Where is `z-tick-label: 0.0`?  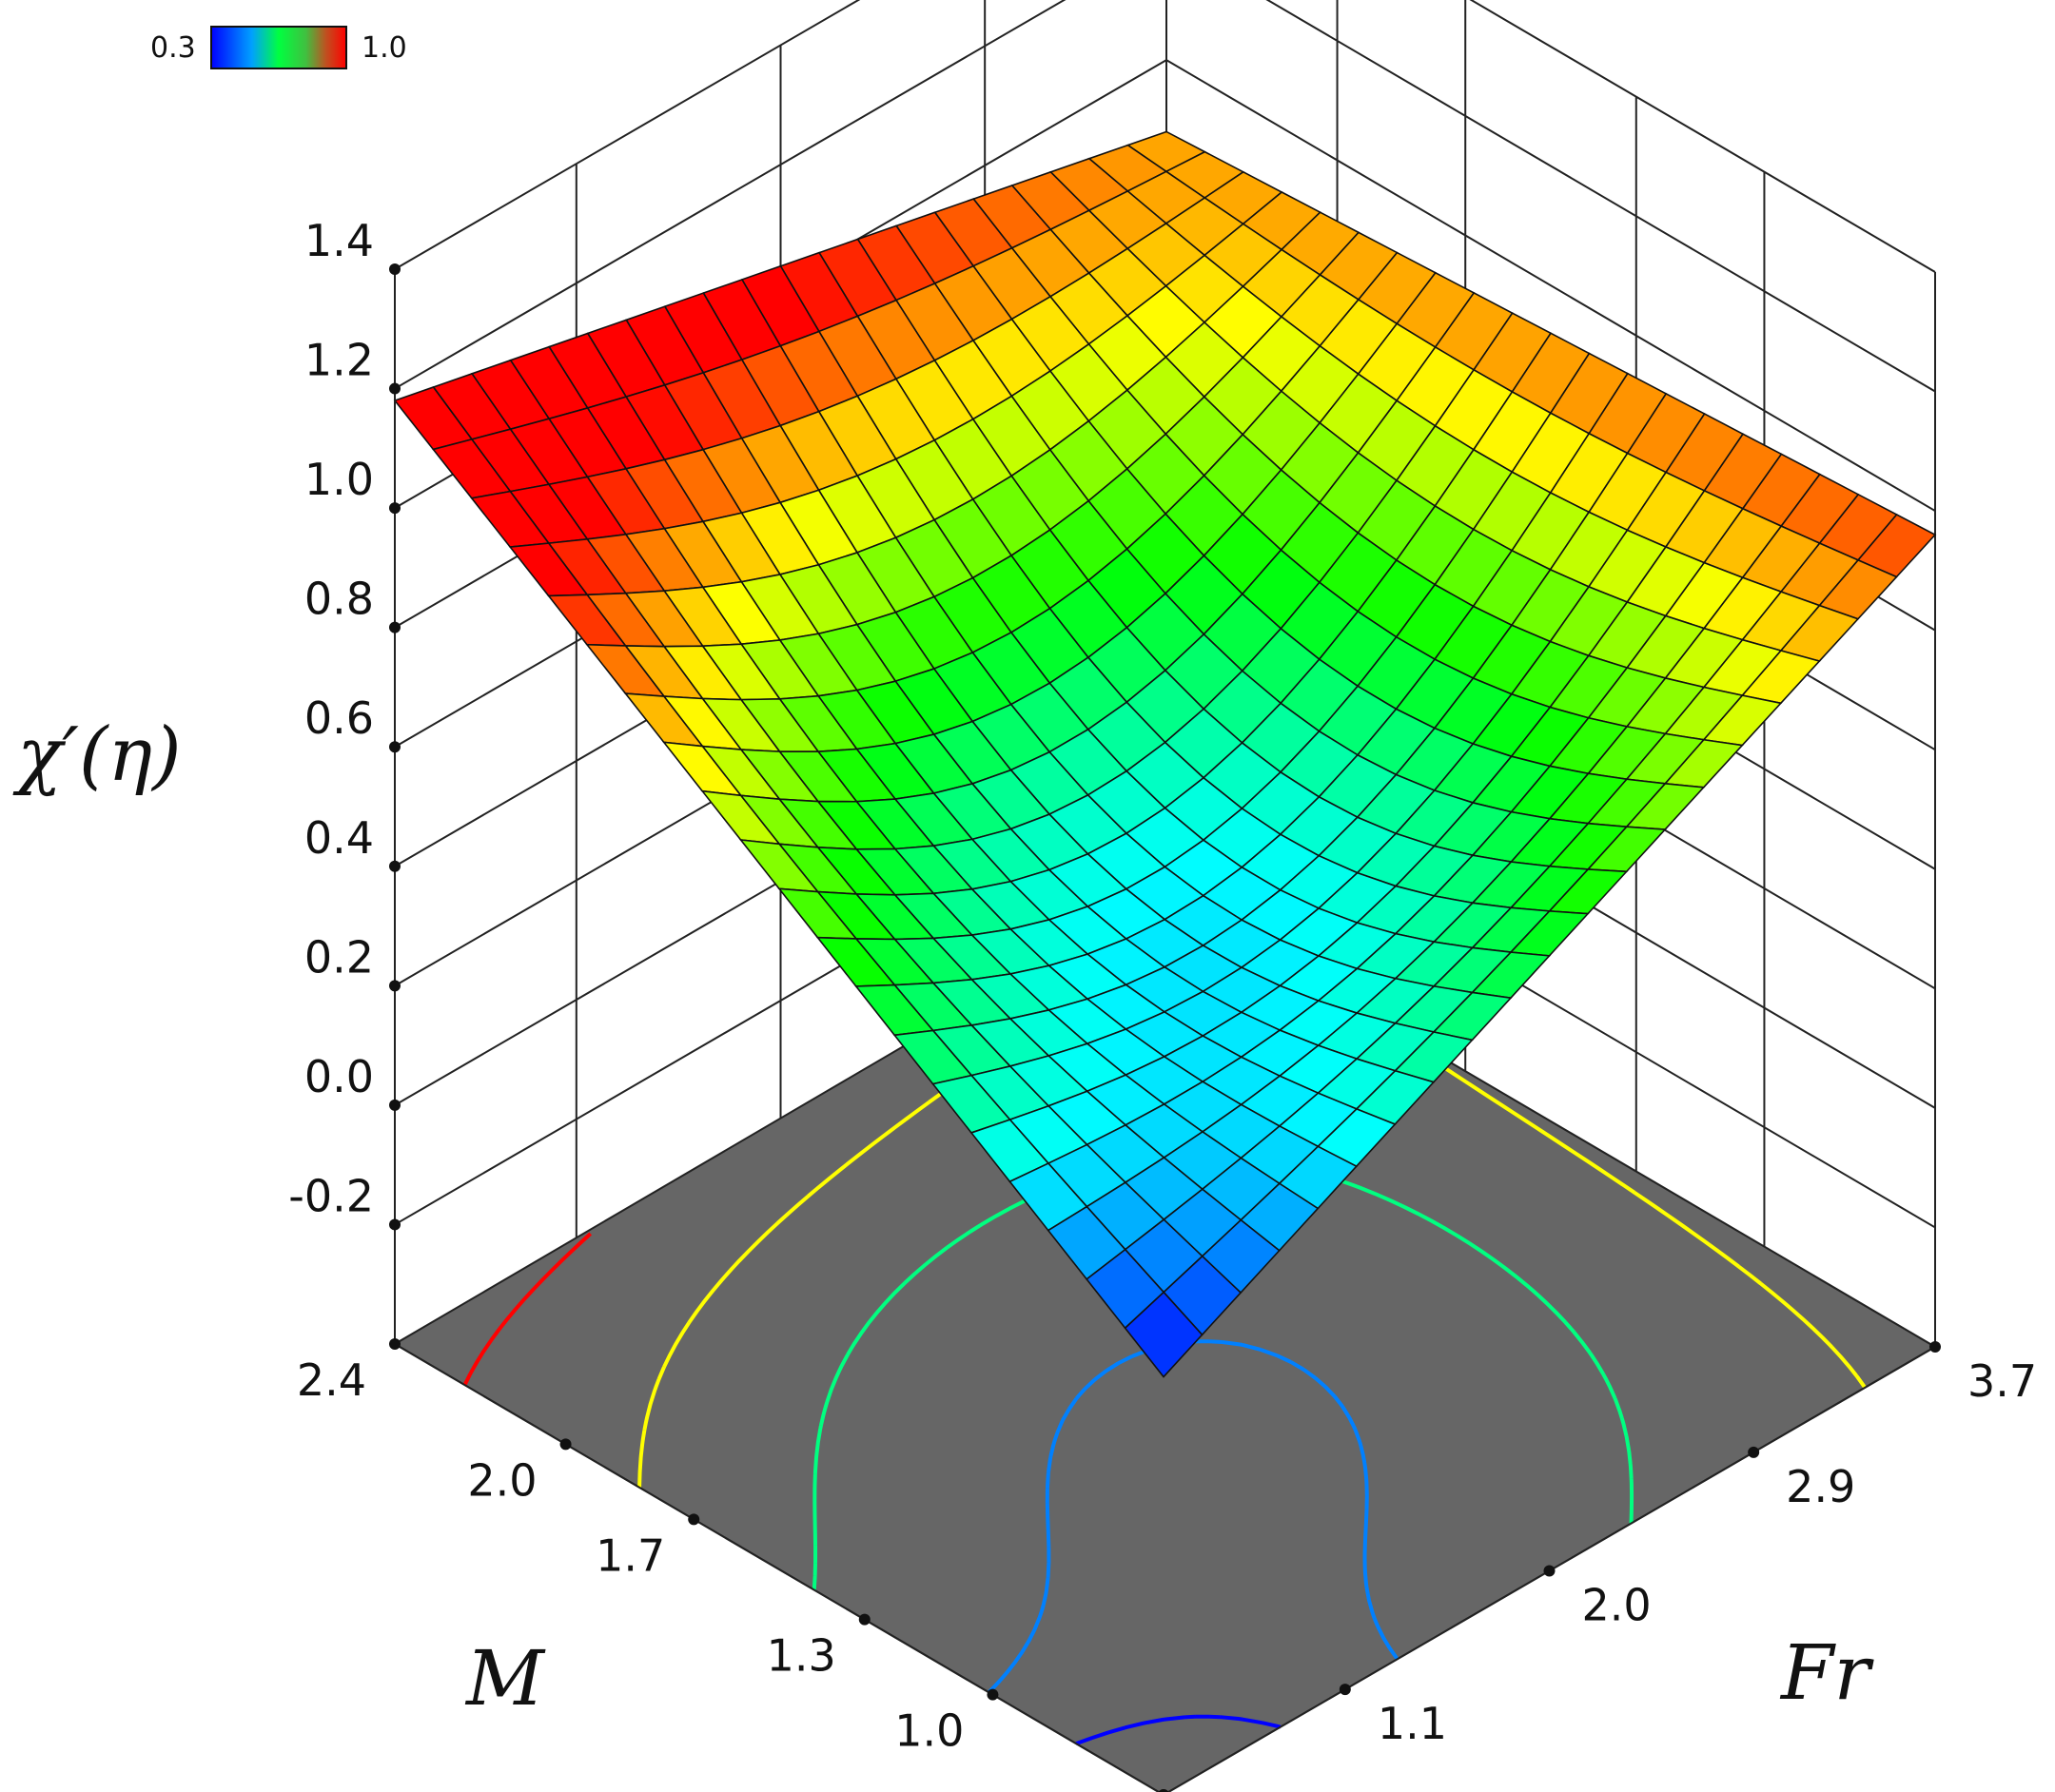
z-tick-label: 0.0 is located at coordinates (339, 1076).